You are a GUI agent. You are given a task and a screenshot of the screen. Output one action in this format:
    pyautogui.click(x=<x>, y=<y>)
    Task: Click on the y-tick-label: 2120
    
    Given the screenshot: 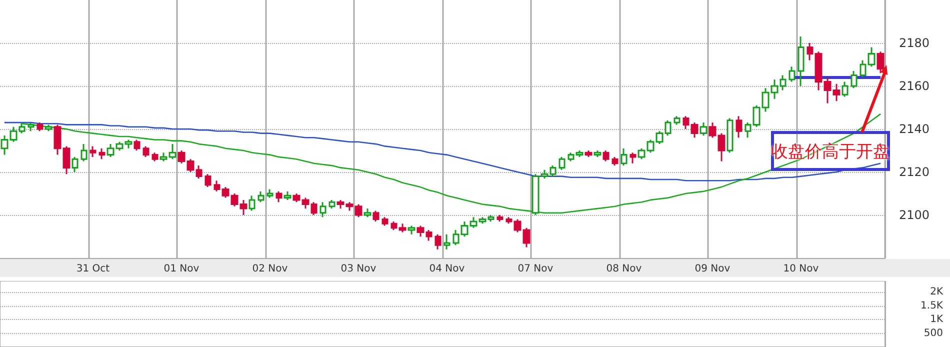 What is the action you would take?
    pyautogui.click(x=914, y=172)
    